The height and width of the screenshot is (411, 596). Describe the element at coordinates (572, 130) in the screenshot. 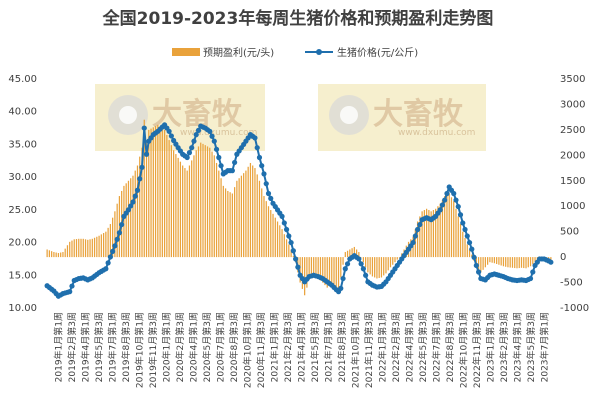

I see `right-axis-tick-label: 2500` at that location.